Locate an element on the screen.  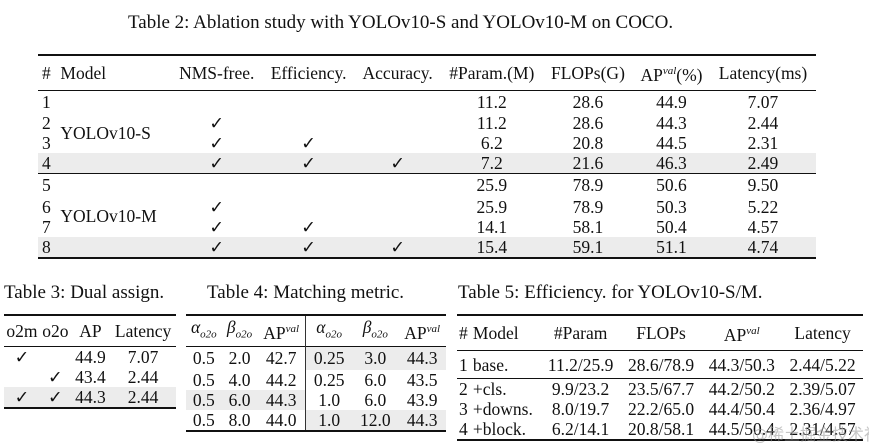
ap-value: 44.2 is located at coordinates (281, 379).